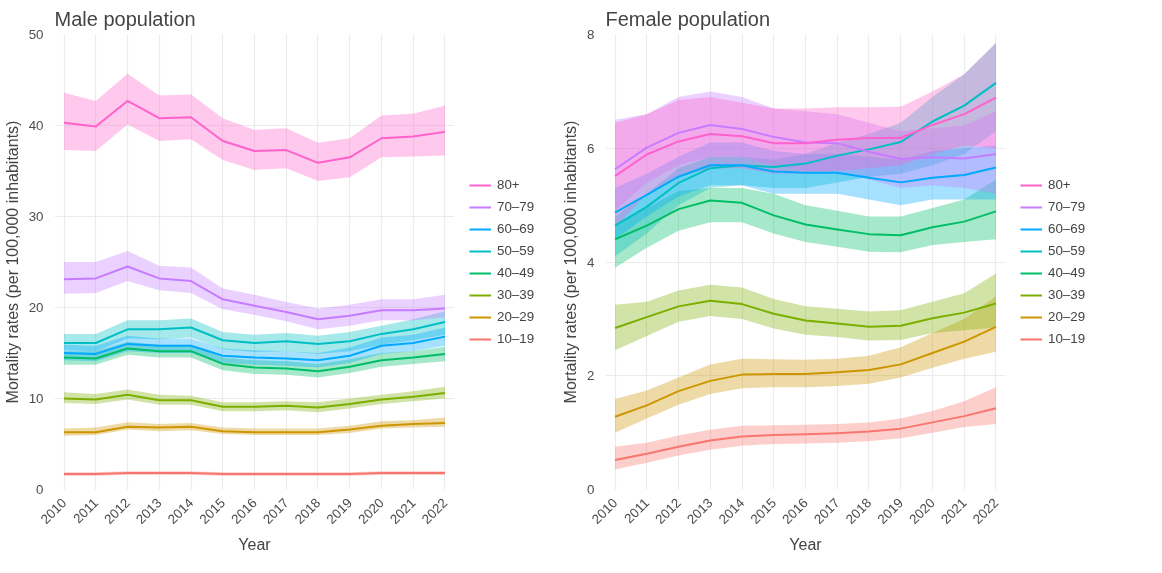 The height and width of the screenshot is (573, 1162). I want to click on y-tick-label: 6, so click(591, 148).